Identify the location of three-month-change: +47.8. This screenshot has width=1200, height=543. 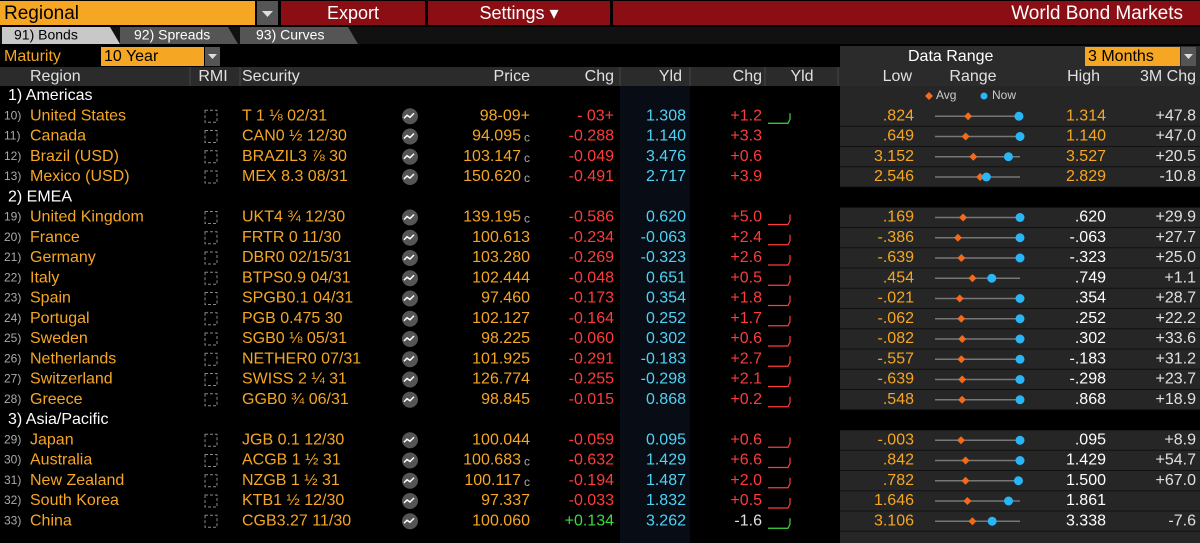
(1176, 115).